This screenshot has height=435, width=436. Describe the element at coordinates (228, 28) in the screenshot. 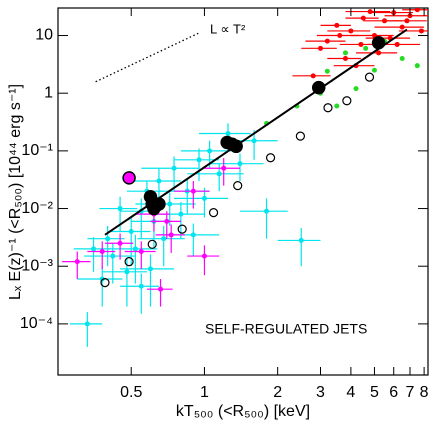

I see `annotation: L ∝ T²` at that location.